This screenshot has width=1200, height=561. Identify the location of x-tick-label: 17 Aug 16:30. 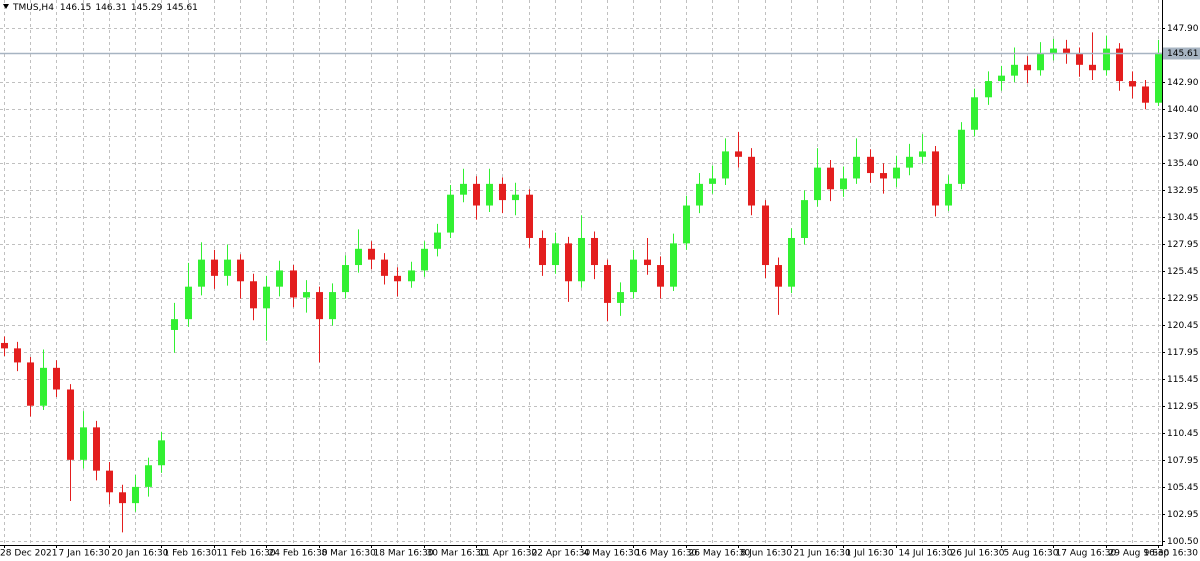
(1086, 554).